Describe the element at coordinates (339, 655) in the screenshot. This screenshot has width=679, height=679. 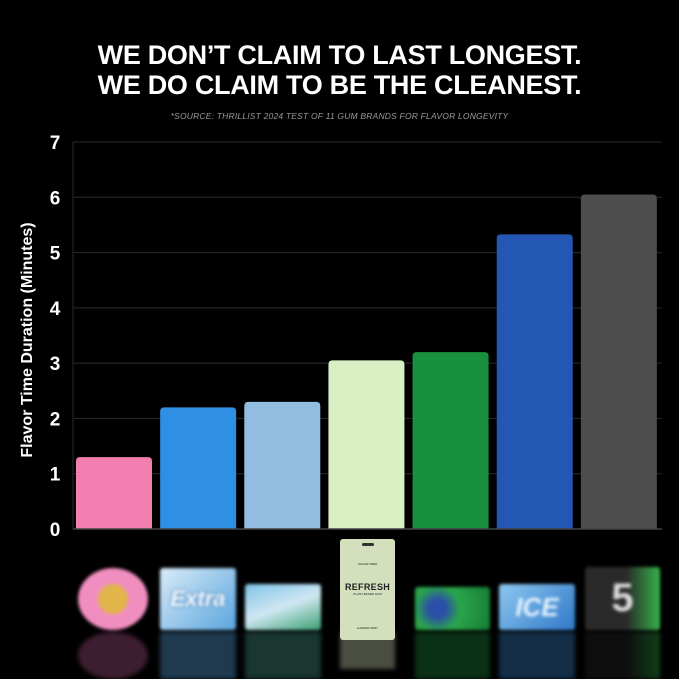
I see `product-reflections` at that location.